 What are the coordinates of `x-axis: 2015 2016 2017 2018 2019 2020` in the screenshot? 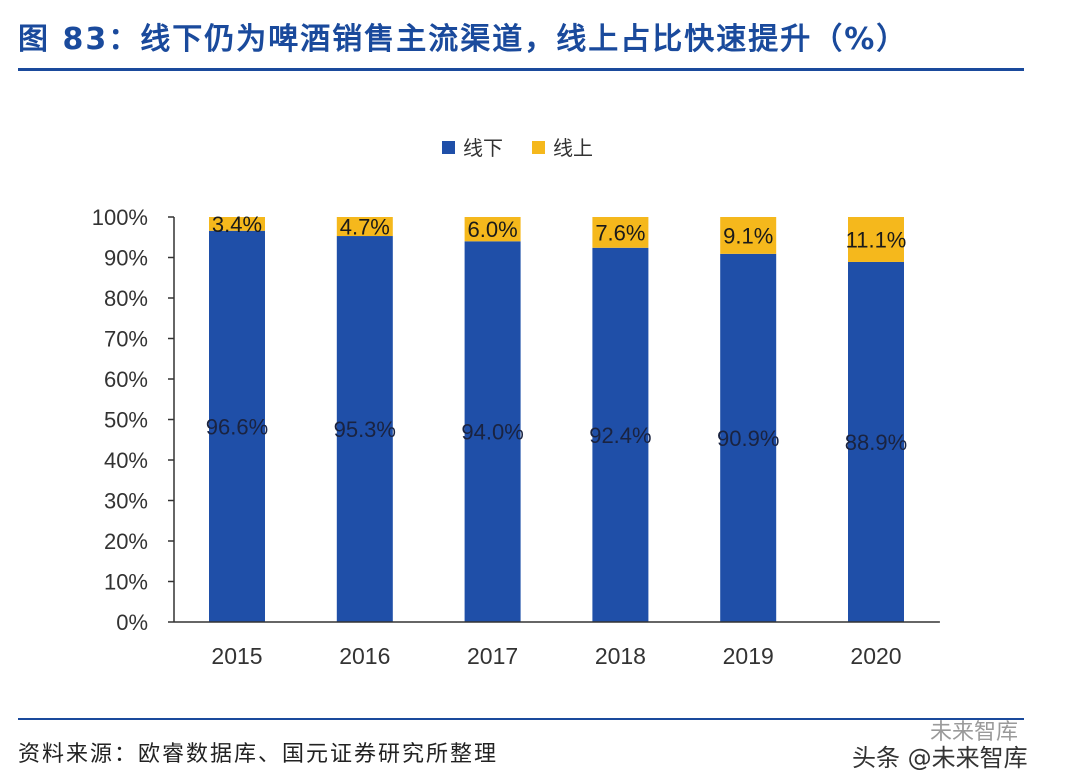 It's located at (557, 645).